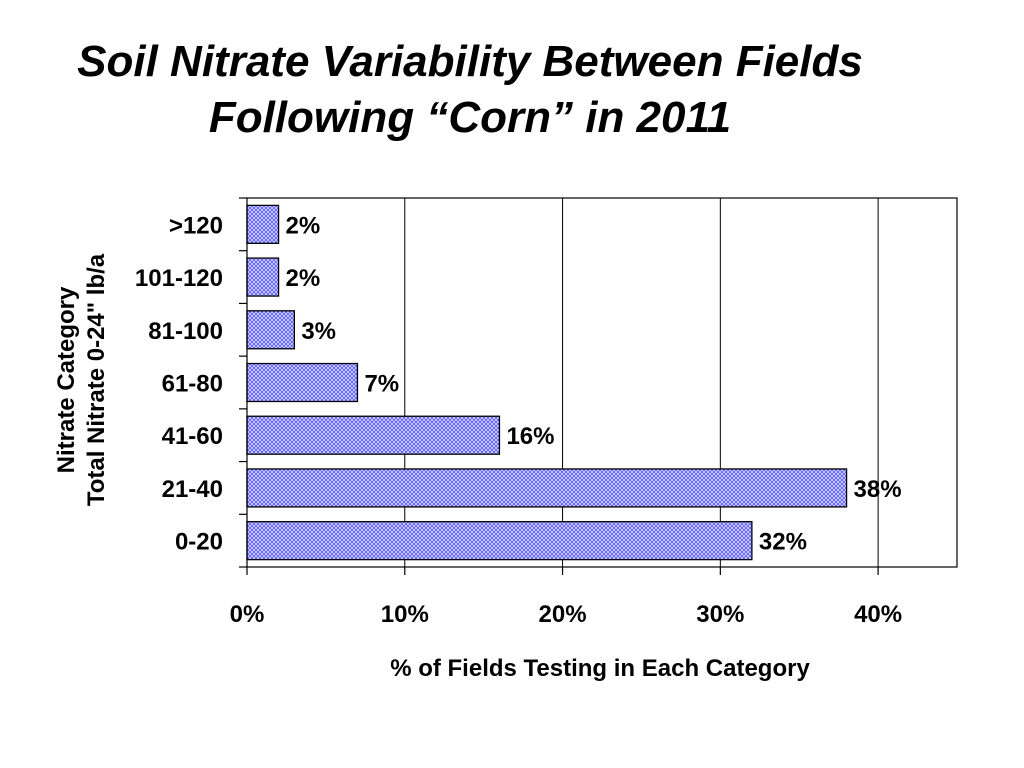  What do you see at coordinates (530, 436) in the screenshot?
I see `data-label: 16%` at bounding box center [530, 436].